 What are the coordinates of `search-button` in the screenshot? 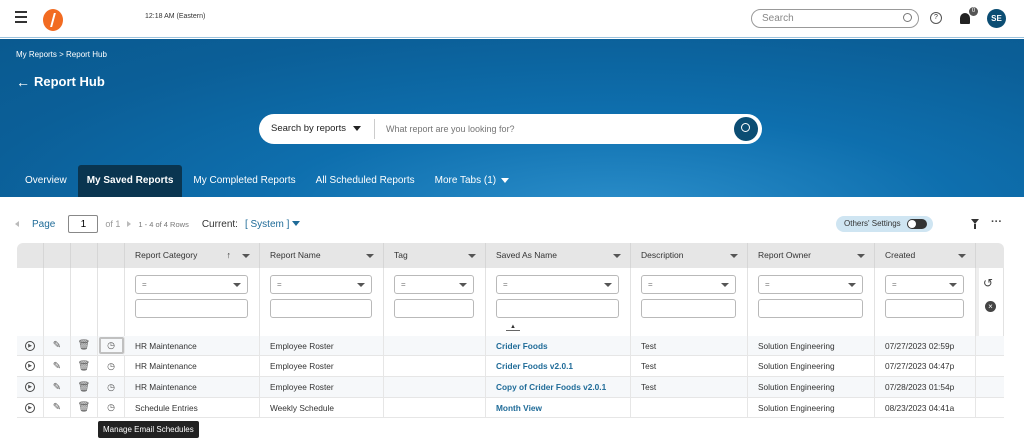 It's located at (746, 129).